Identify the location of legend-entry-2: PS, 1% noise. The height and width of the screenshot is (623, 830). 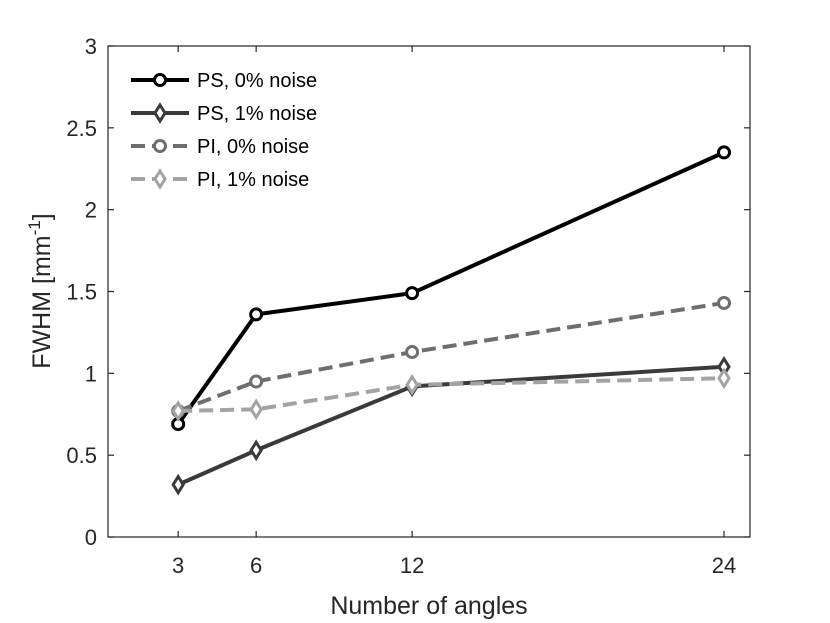
(224, 113).